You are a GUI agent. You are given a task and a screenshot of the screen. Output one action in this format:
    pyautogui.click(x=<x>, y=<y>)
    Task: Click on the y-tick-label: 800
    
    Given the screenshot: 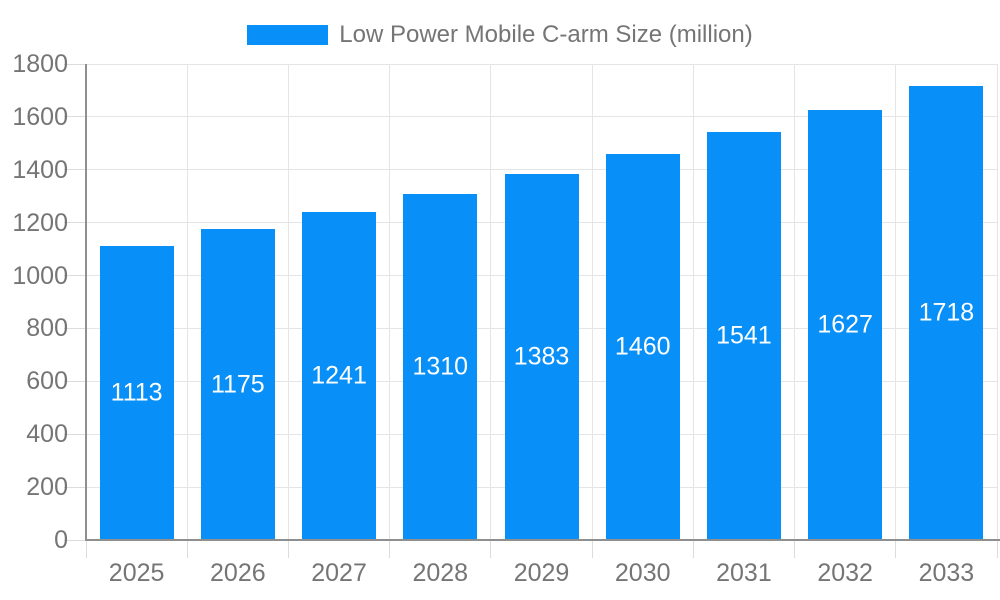 What is the action you would take?
    pyautogui.click(x=47, y=328)
    